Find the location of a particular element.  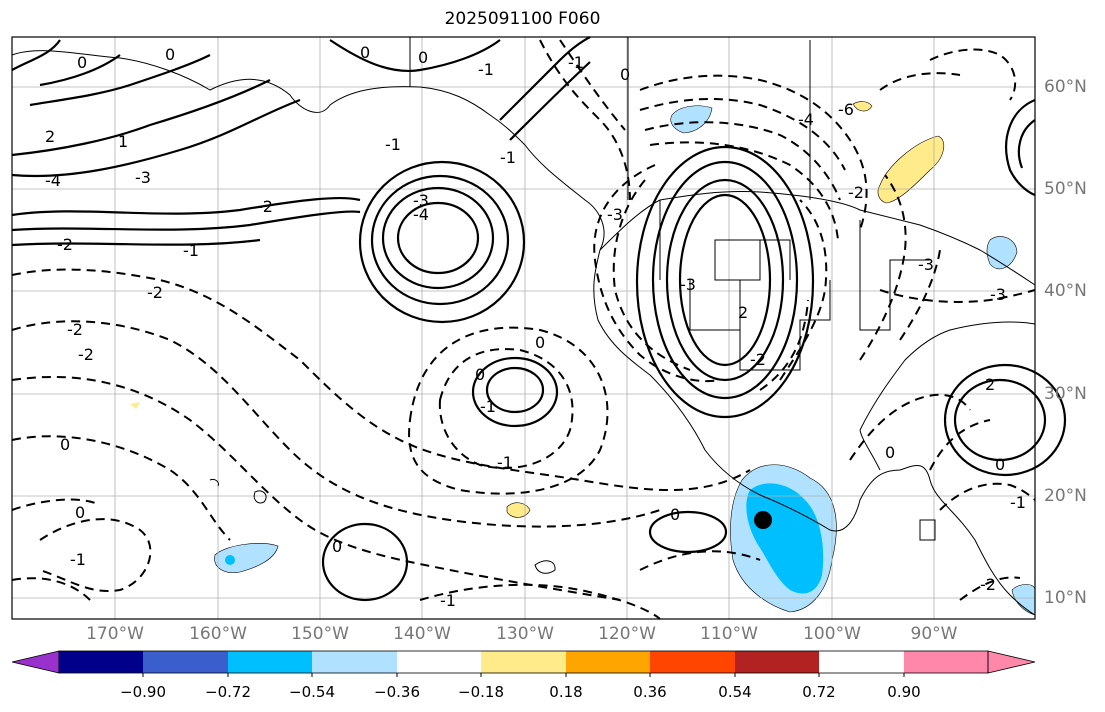

colorbar-tick-label: −0.90 is located at coordinates (143, 692).